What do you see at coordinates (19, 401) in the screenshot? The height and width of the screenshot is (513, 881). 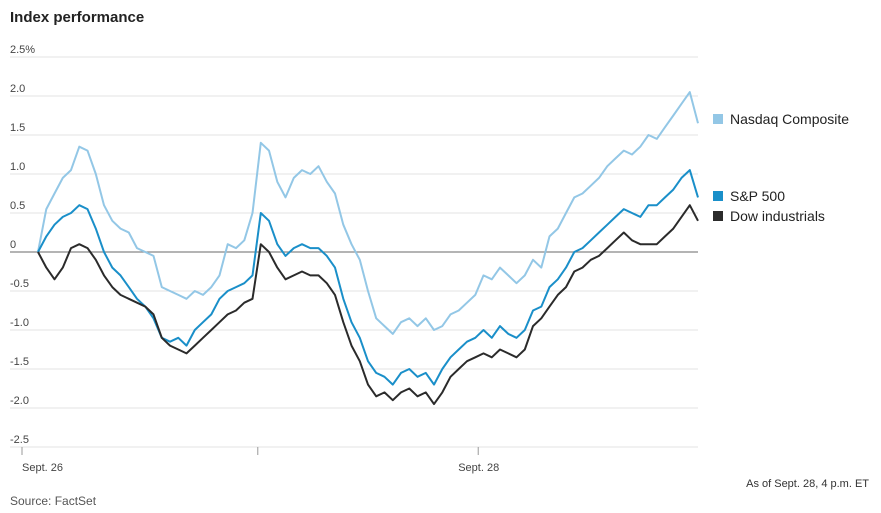 I see `y-tick-label: -2.0` at bounding box center [19, 401].